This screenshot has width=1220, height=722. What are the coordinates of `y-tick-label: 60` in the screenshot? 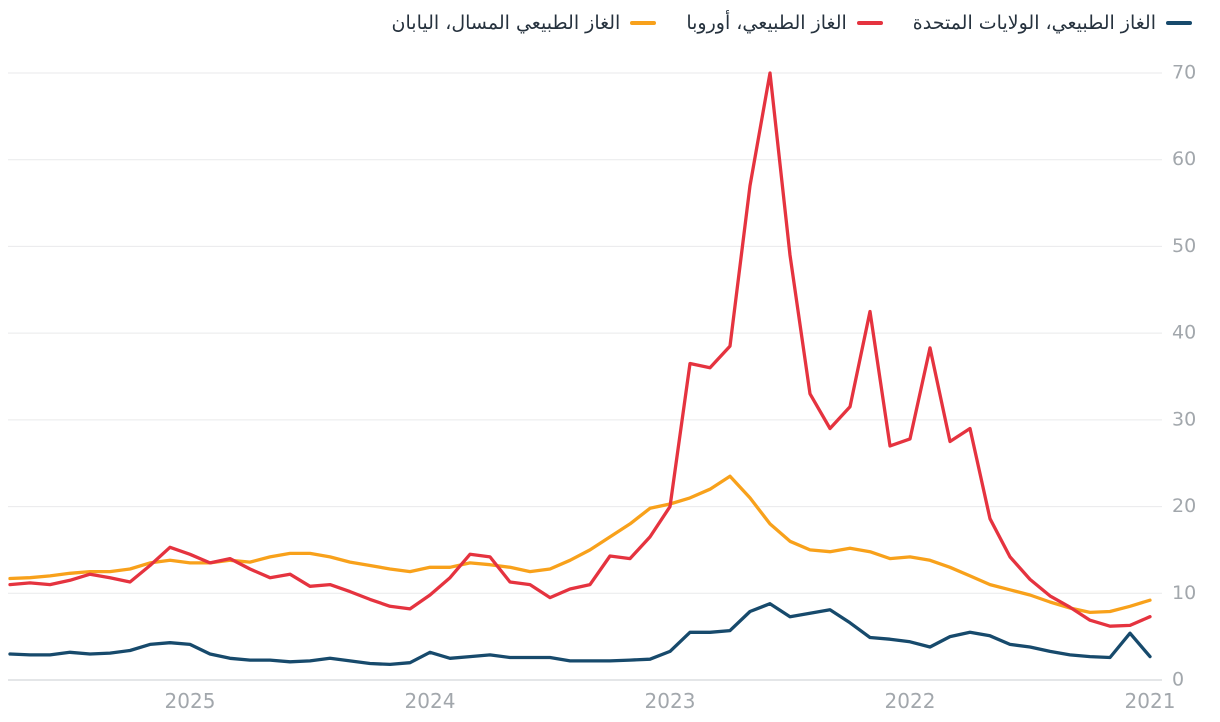 It's located at (1184, 159).